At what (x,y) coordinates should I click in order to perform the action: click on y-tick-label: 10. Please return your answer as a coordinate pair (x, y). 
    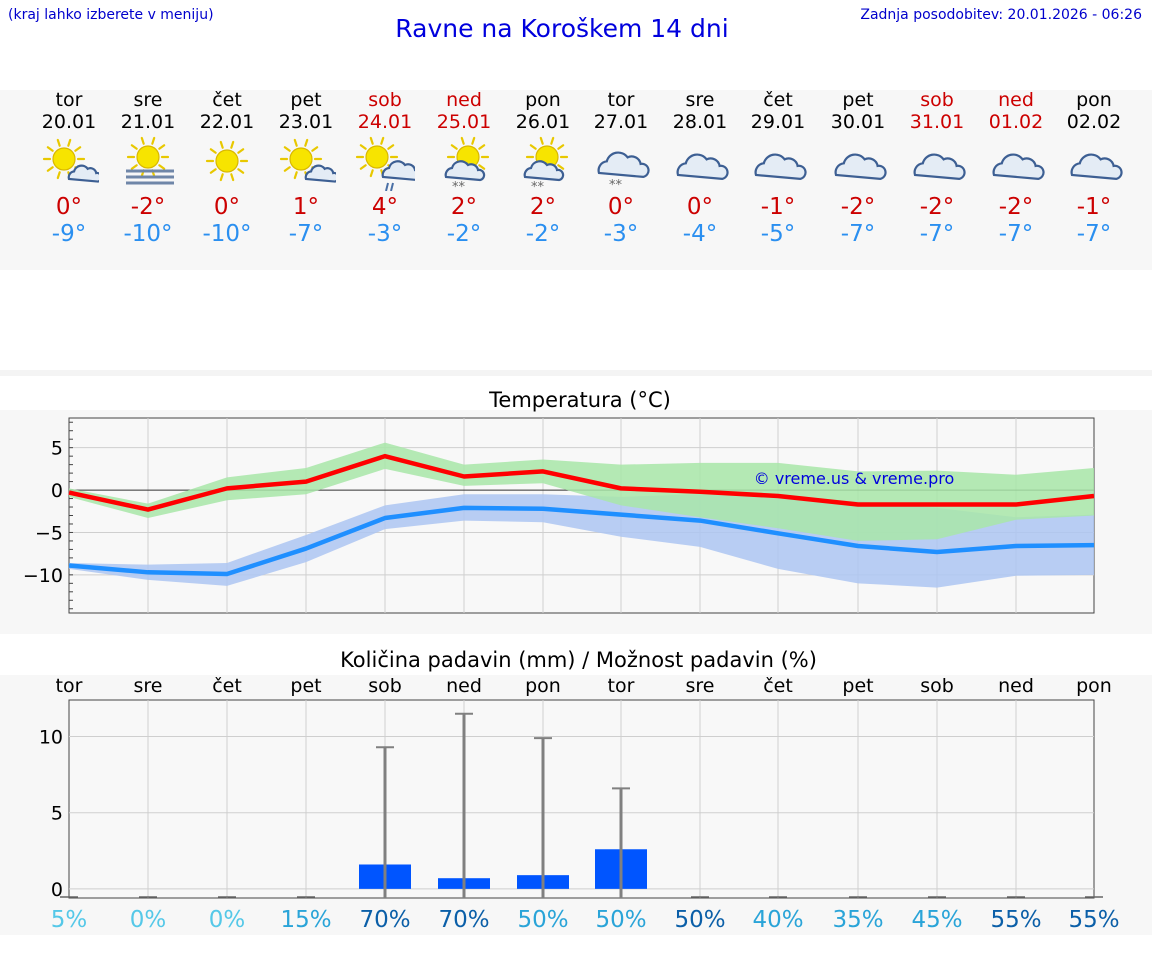
    Looking at the image, I should click on (51, 738).